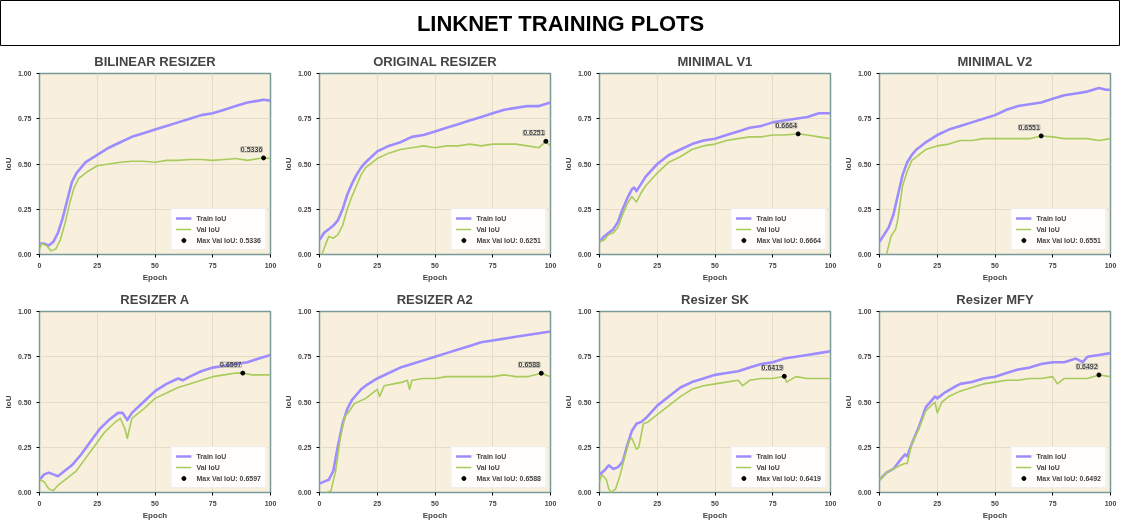 The image size is (1121, 524). What do you see at coordinates (155, 299) in the screenshot?
I see `chart-title: RESIZER A` at bounding box center [155, 299].